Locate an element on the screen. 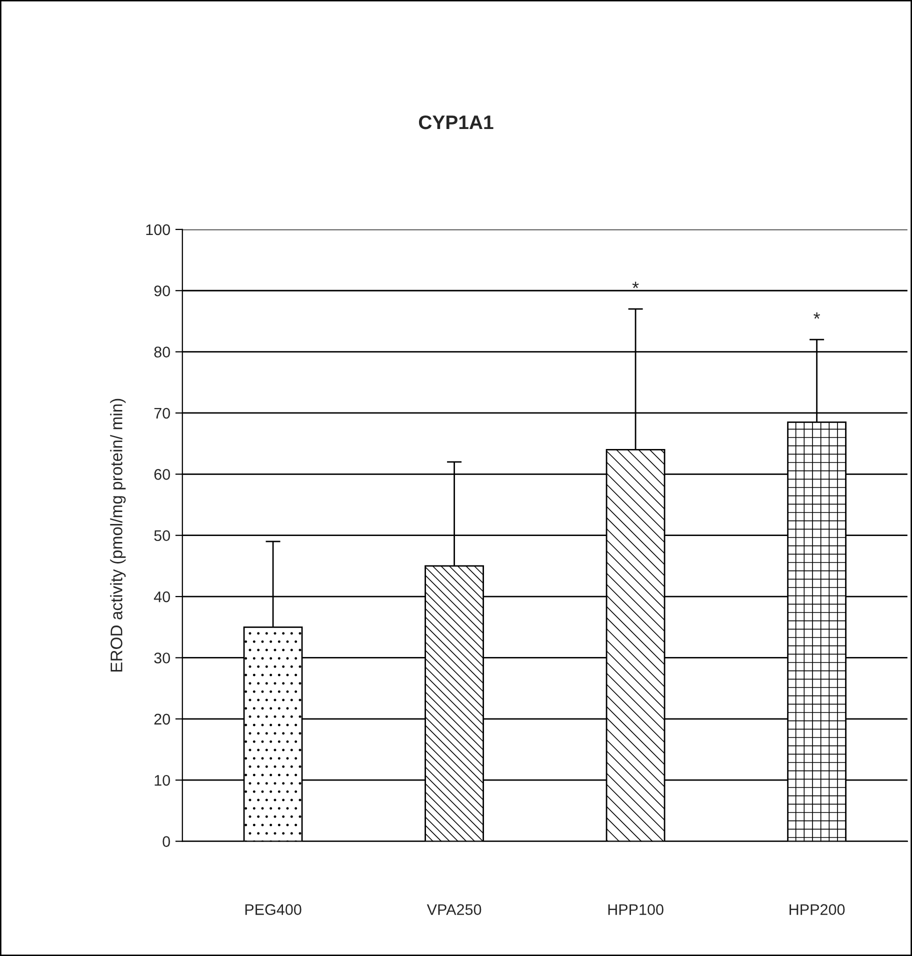 The height and width of the screenshot is (956, 912). y-tick-label: 60 is located at coordinates (162, 474).